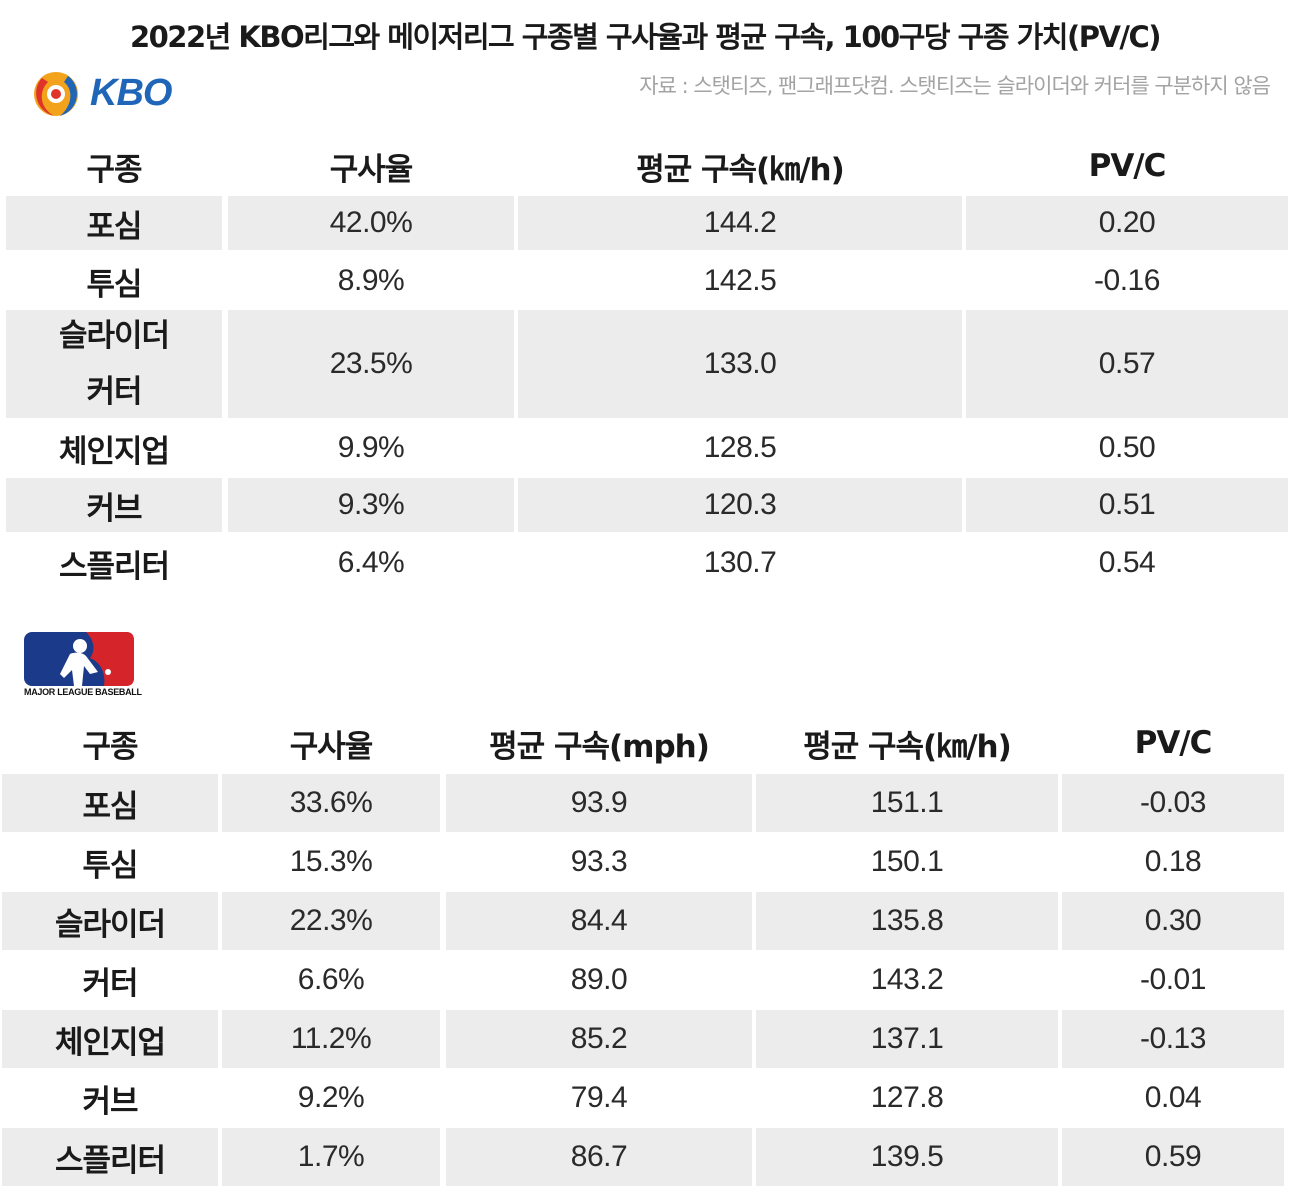 This screenshot has width=1290, height=1192. What do you see at coordinates (599, 1157) in the screenshot?
I see `mlb-mph-cell: 86.7` at bounding box center [599, 1157].